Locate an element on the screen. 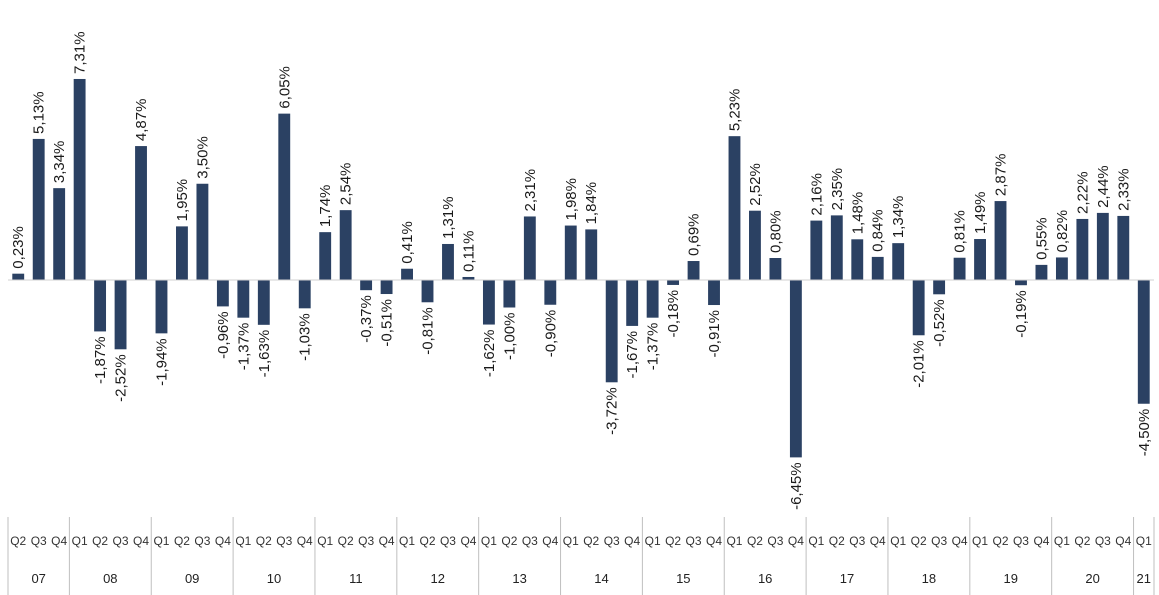 This screenshot has height=595, width=1159. data-label: 2,52% is located at coordinates (755, 184).